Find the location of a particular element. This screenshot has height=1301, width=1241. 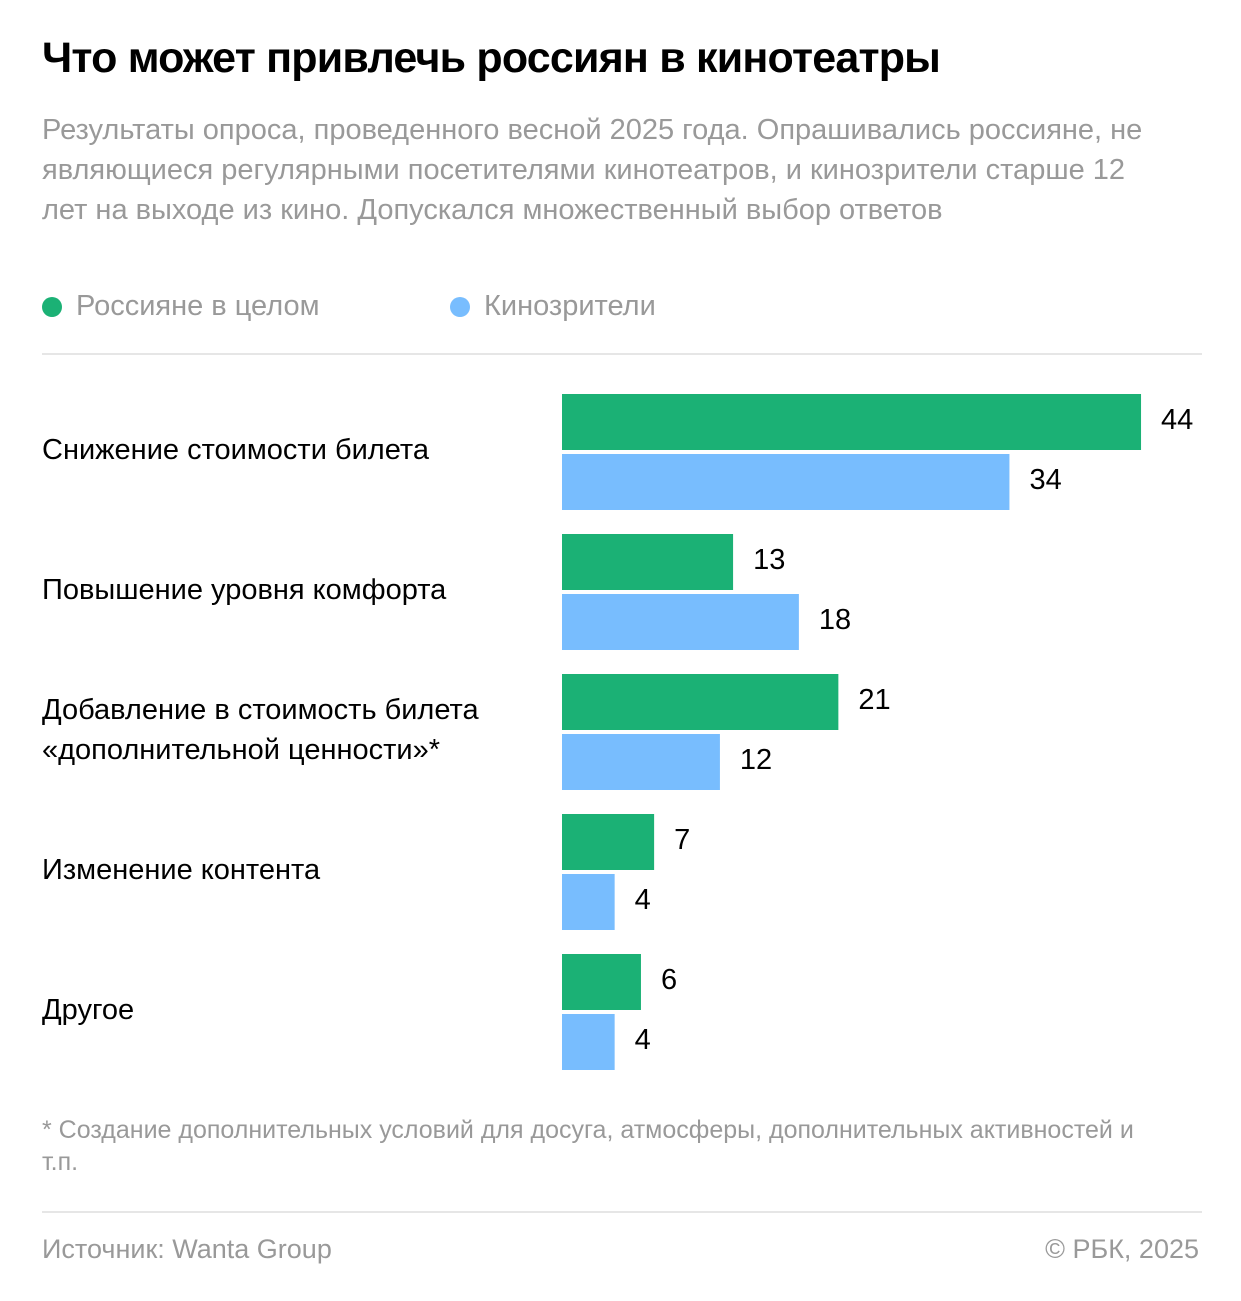

source: Источник: Wanta Group is located at coordinates (187, 1249).